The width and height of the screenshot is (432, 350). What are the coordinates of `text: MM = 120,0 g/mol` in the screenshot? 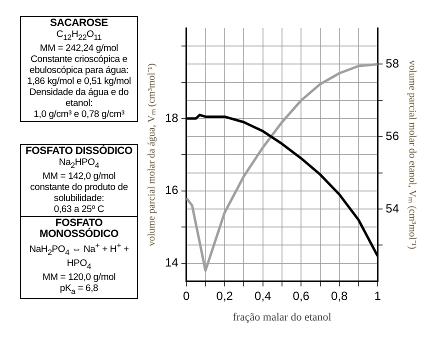 It's located at (79, 277).